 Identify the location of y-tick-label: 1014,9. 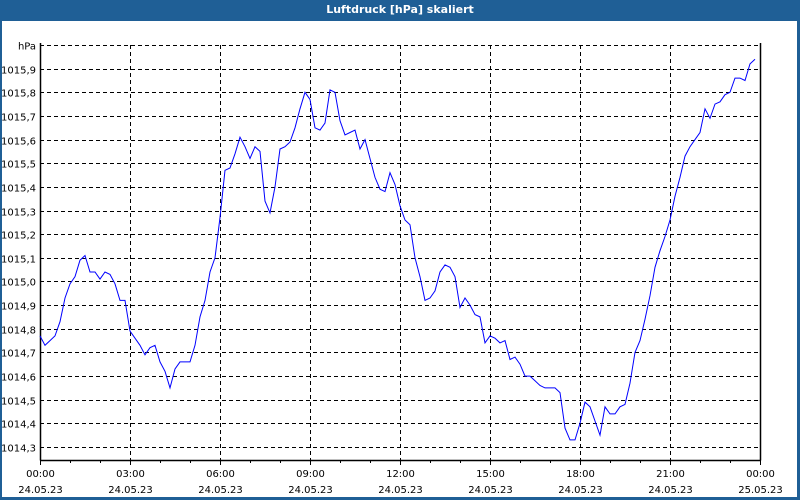
(18, 307).